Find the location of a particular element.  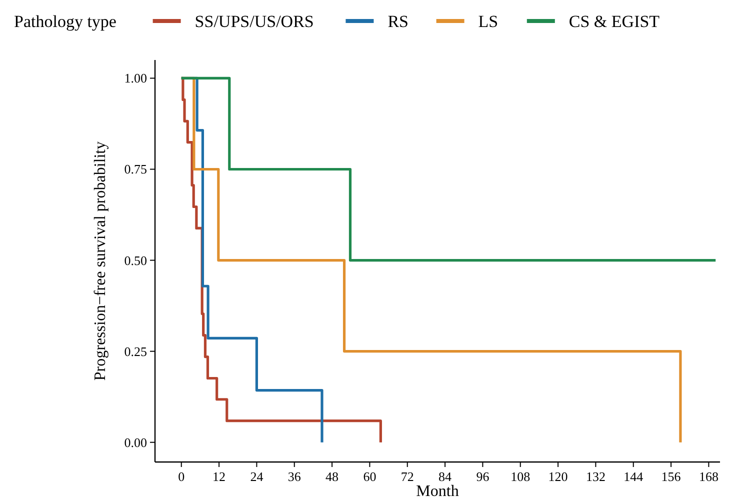

y-tick-label: 0.75 is located at coordinates (135, 169).